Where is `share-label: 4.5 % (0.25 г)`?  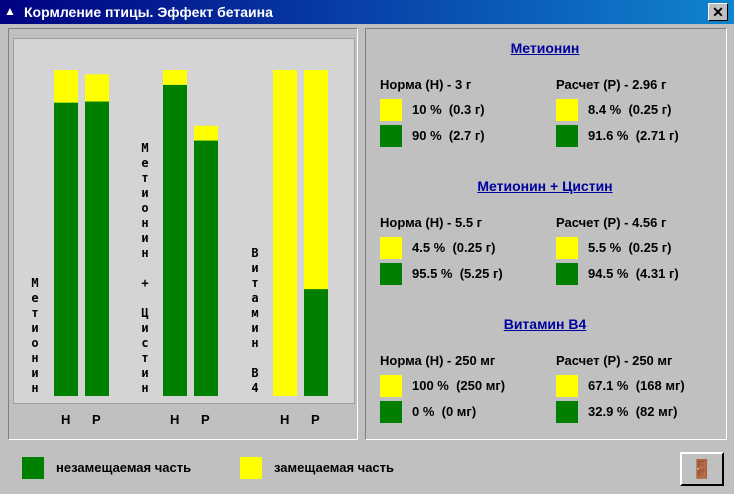
share-label: 4.5 % (0.25 г) is located at coordinates (454, 247).